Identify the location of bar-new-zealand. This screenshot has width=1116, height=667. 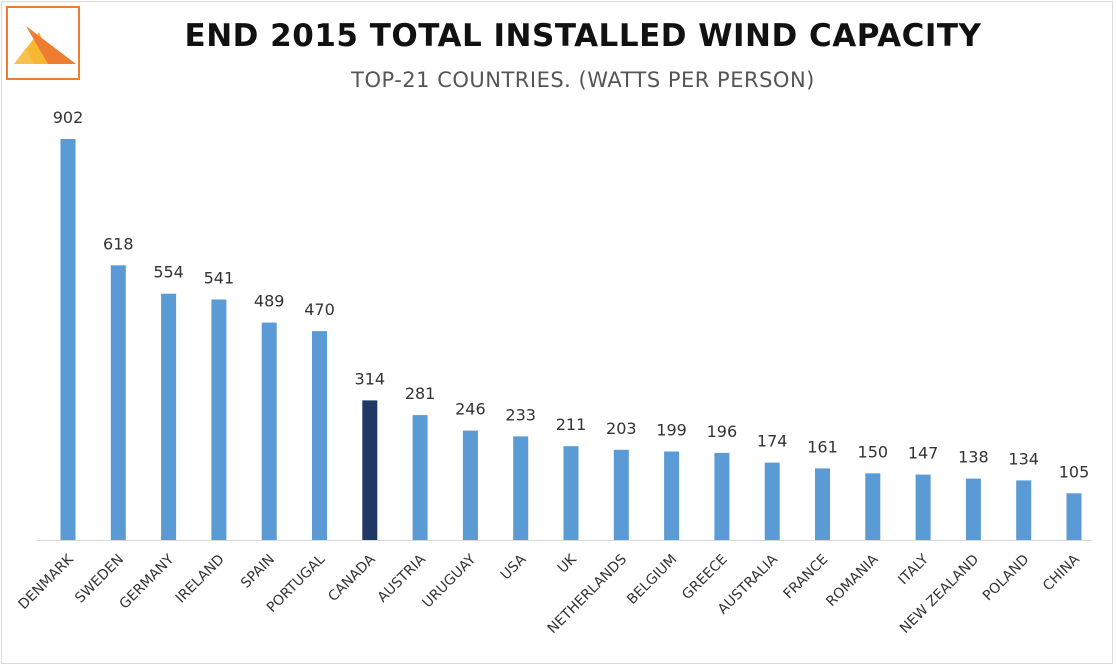
(973, 509).